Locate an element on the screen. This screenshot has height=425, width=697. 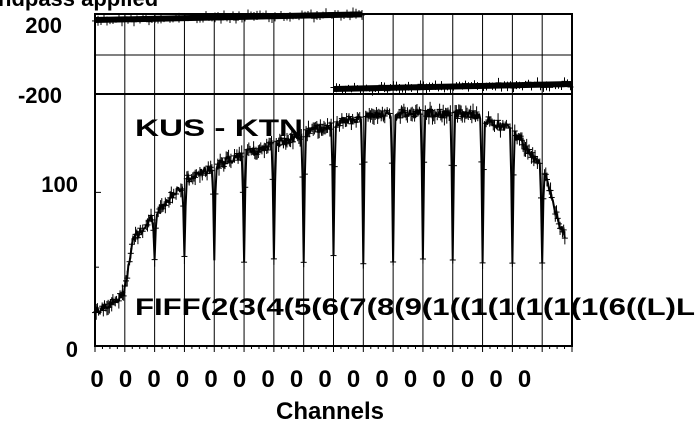
baseline-label: KUS - KTN is located at coordinates (219, 128).